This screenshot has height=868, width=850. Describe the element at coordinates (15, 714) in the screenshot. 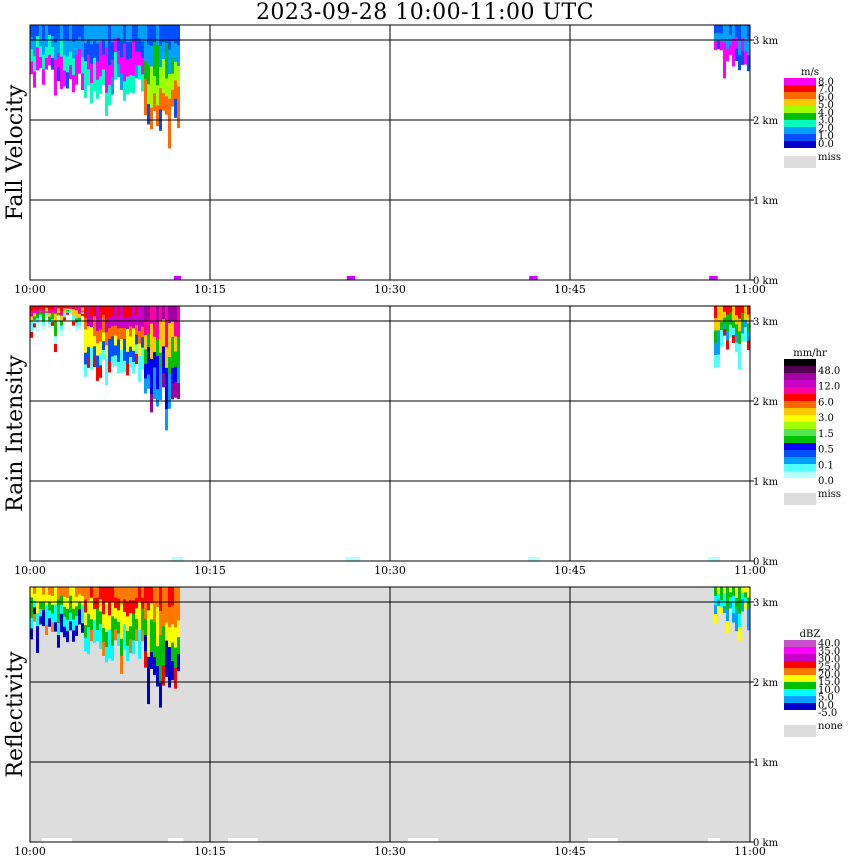

I see `panel-title: Reflectivity` at that location.